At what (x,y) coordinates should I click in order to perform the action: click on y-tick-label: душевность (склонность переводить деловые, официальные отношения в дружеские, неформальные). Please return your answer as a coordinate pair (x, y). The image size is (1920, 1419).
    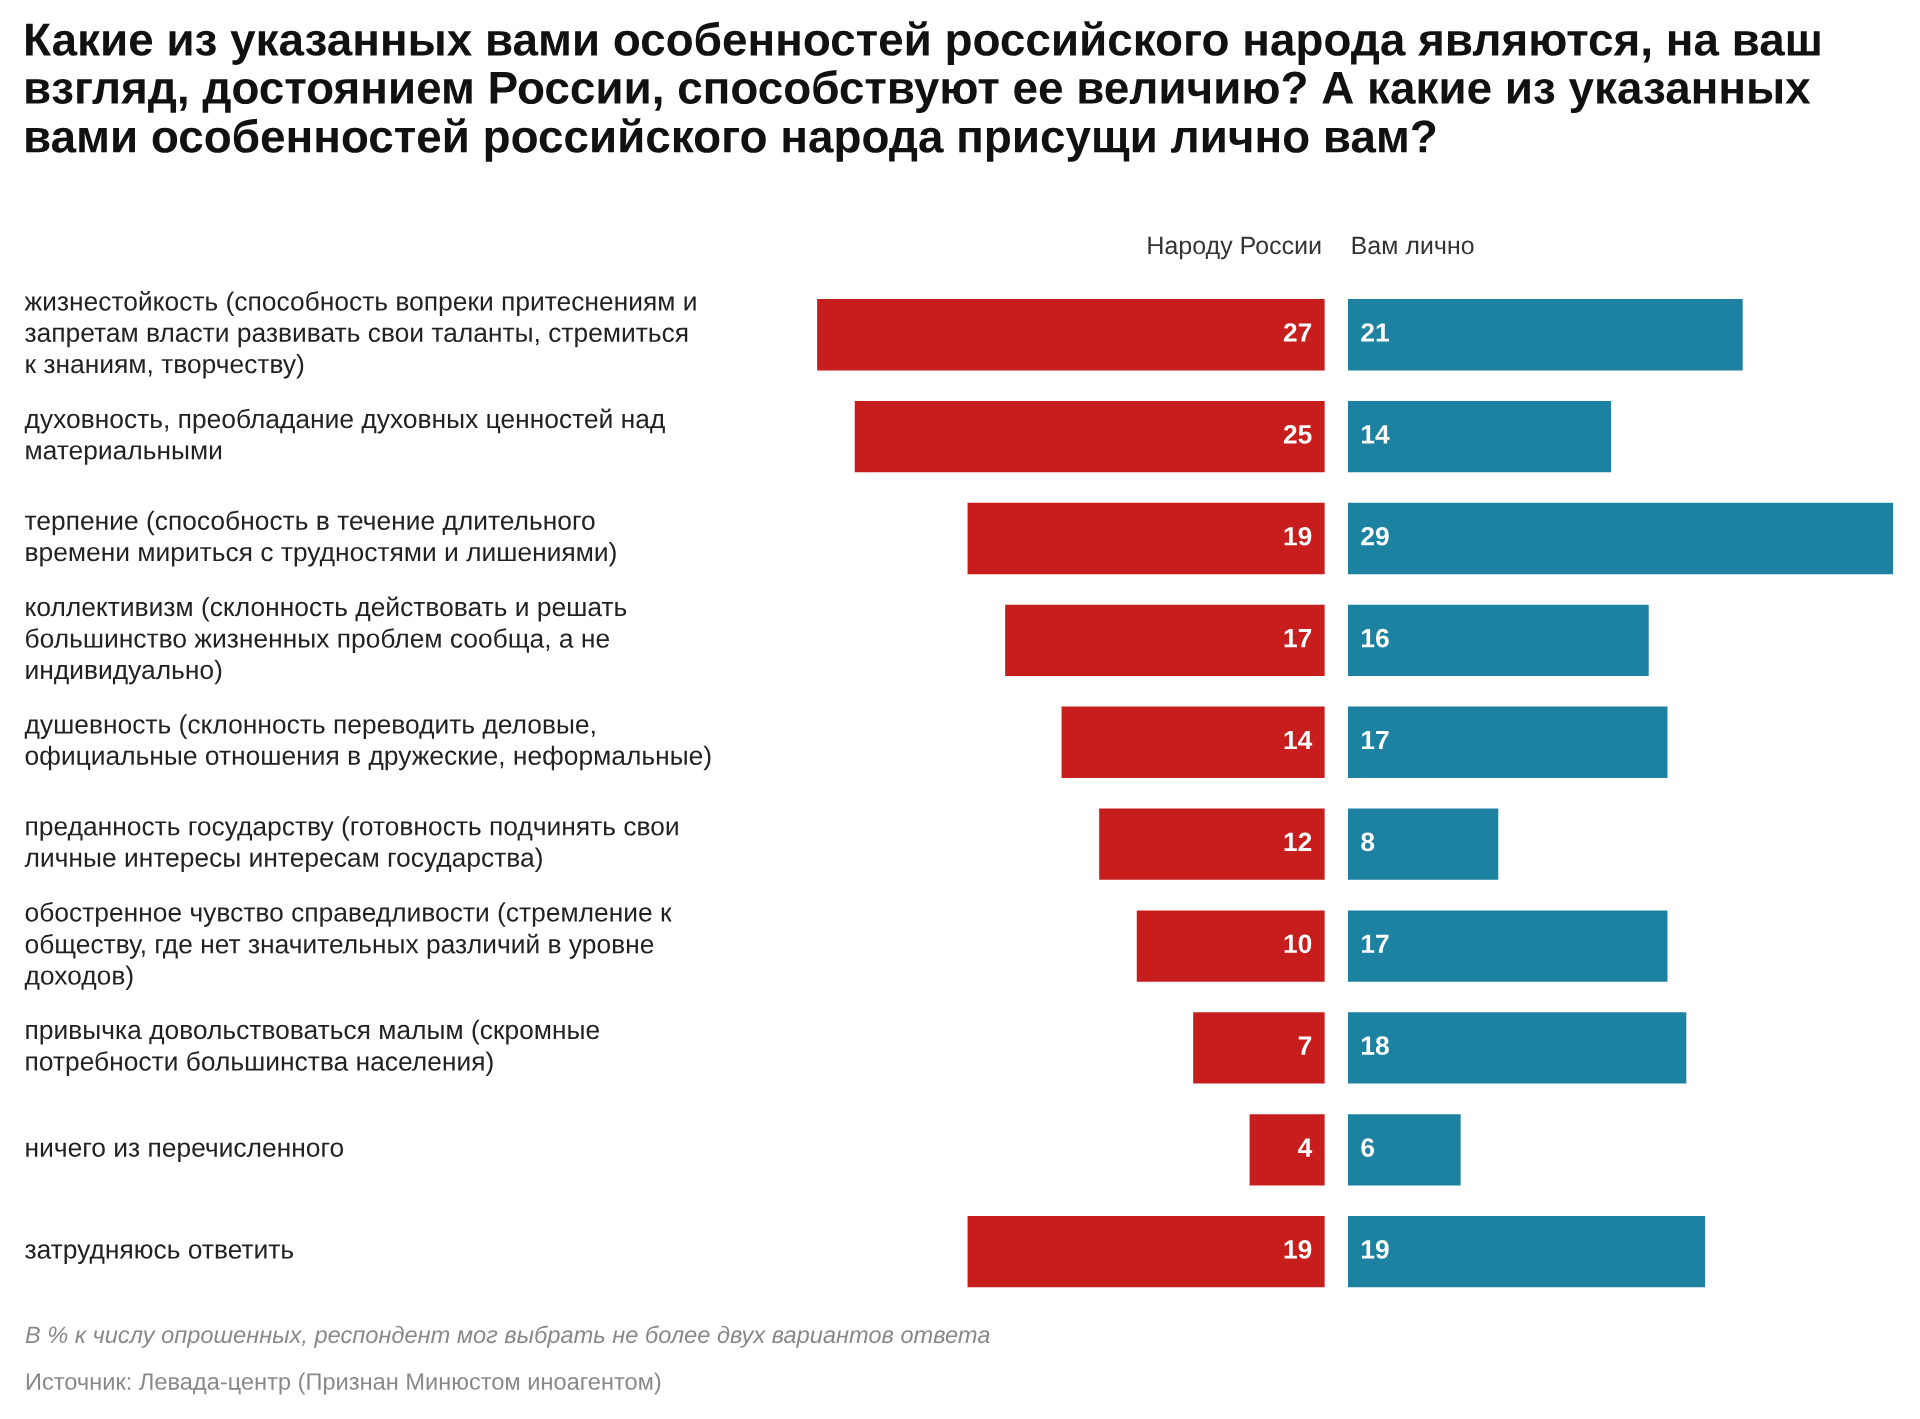
    Looking at the image, I should click on (367, 742).